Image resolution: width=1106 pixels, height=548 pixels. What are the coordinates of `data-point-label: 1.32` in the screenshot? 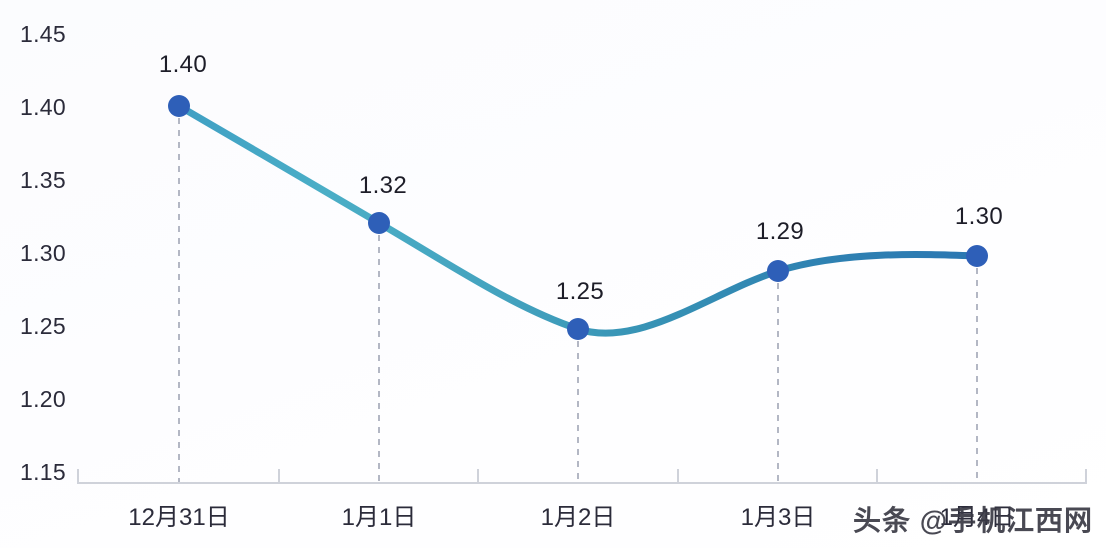 It's located at (383, 185).